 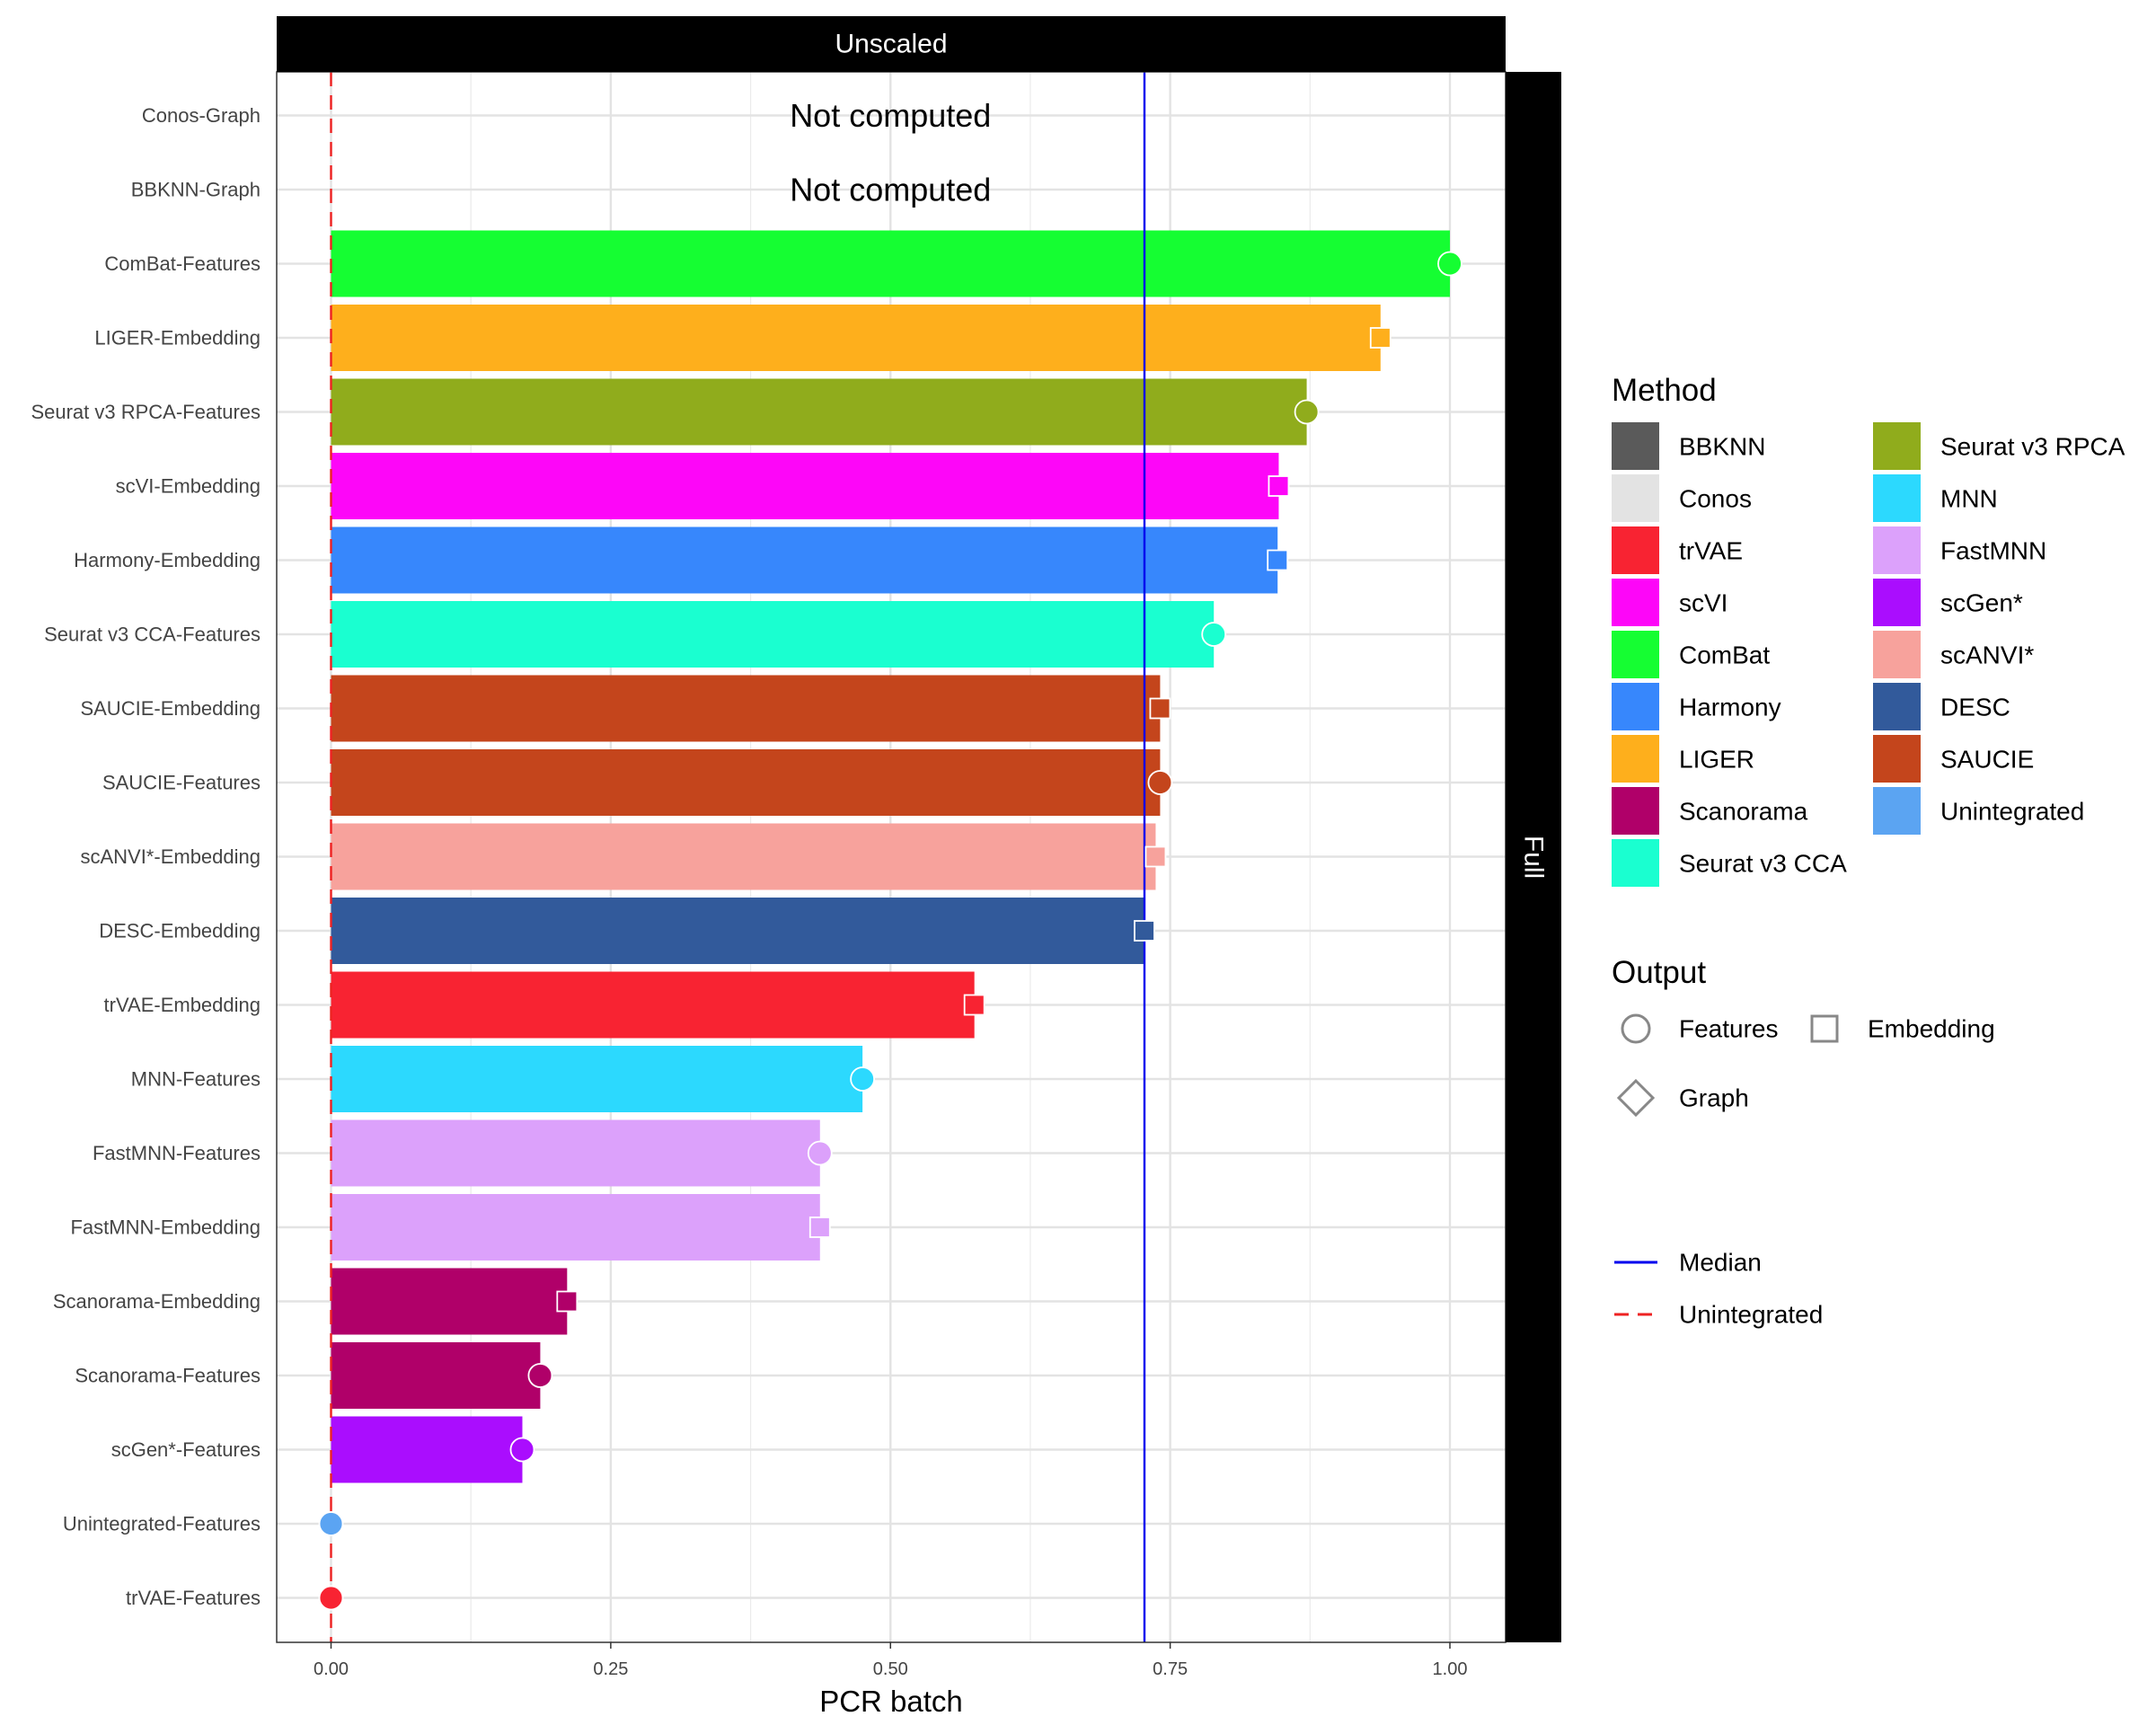 I want to click on legend-line-label-unintegrated: Unintegrated, so click(x=1751, y=1315).